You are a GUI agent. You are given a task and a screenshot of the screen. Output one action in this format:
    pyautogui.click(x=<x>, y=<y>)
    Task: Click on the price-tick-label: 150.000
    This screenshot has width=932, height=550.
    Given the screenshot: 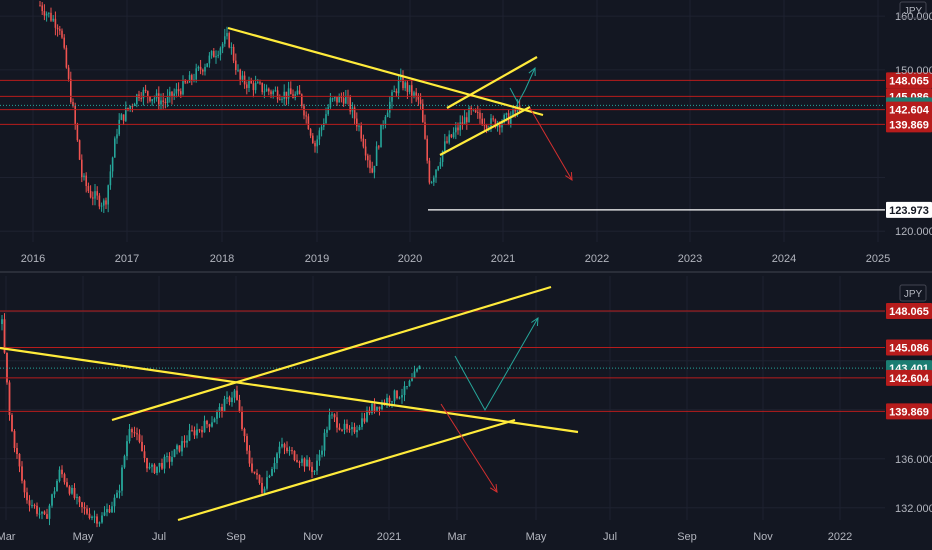 What is the action you would take?
    pyautogui.click(x=913, y=71)
    